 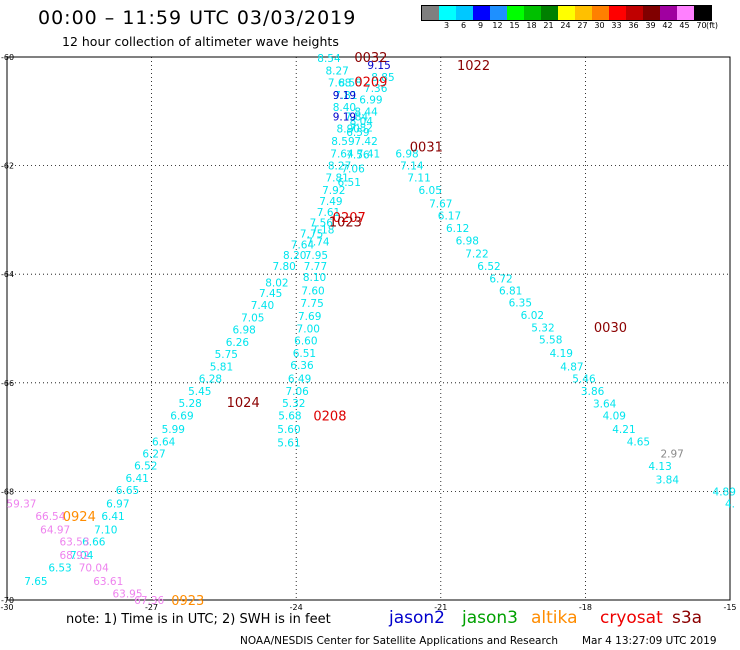 What do you see at coordinates (571, 368) in the screenshot?
I see `wave-height-value: 4.87` at bounding box center [571, 368].